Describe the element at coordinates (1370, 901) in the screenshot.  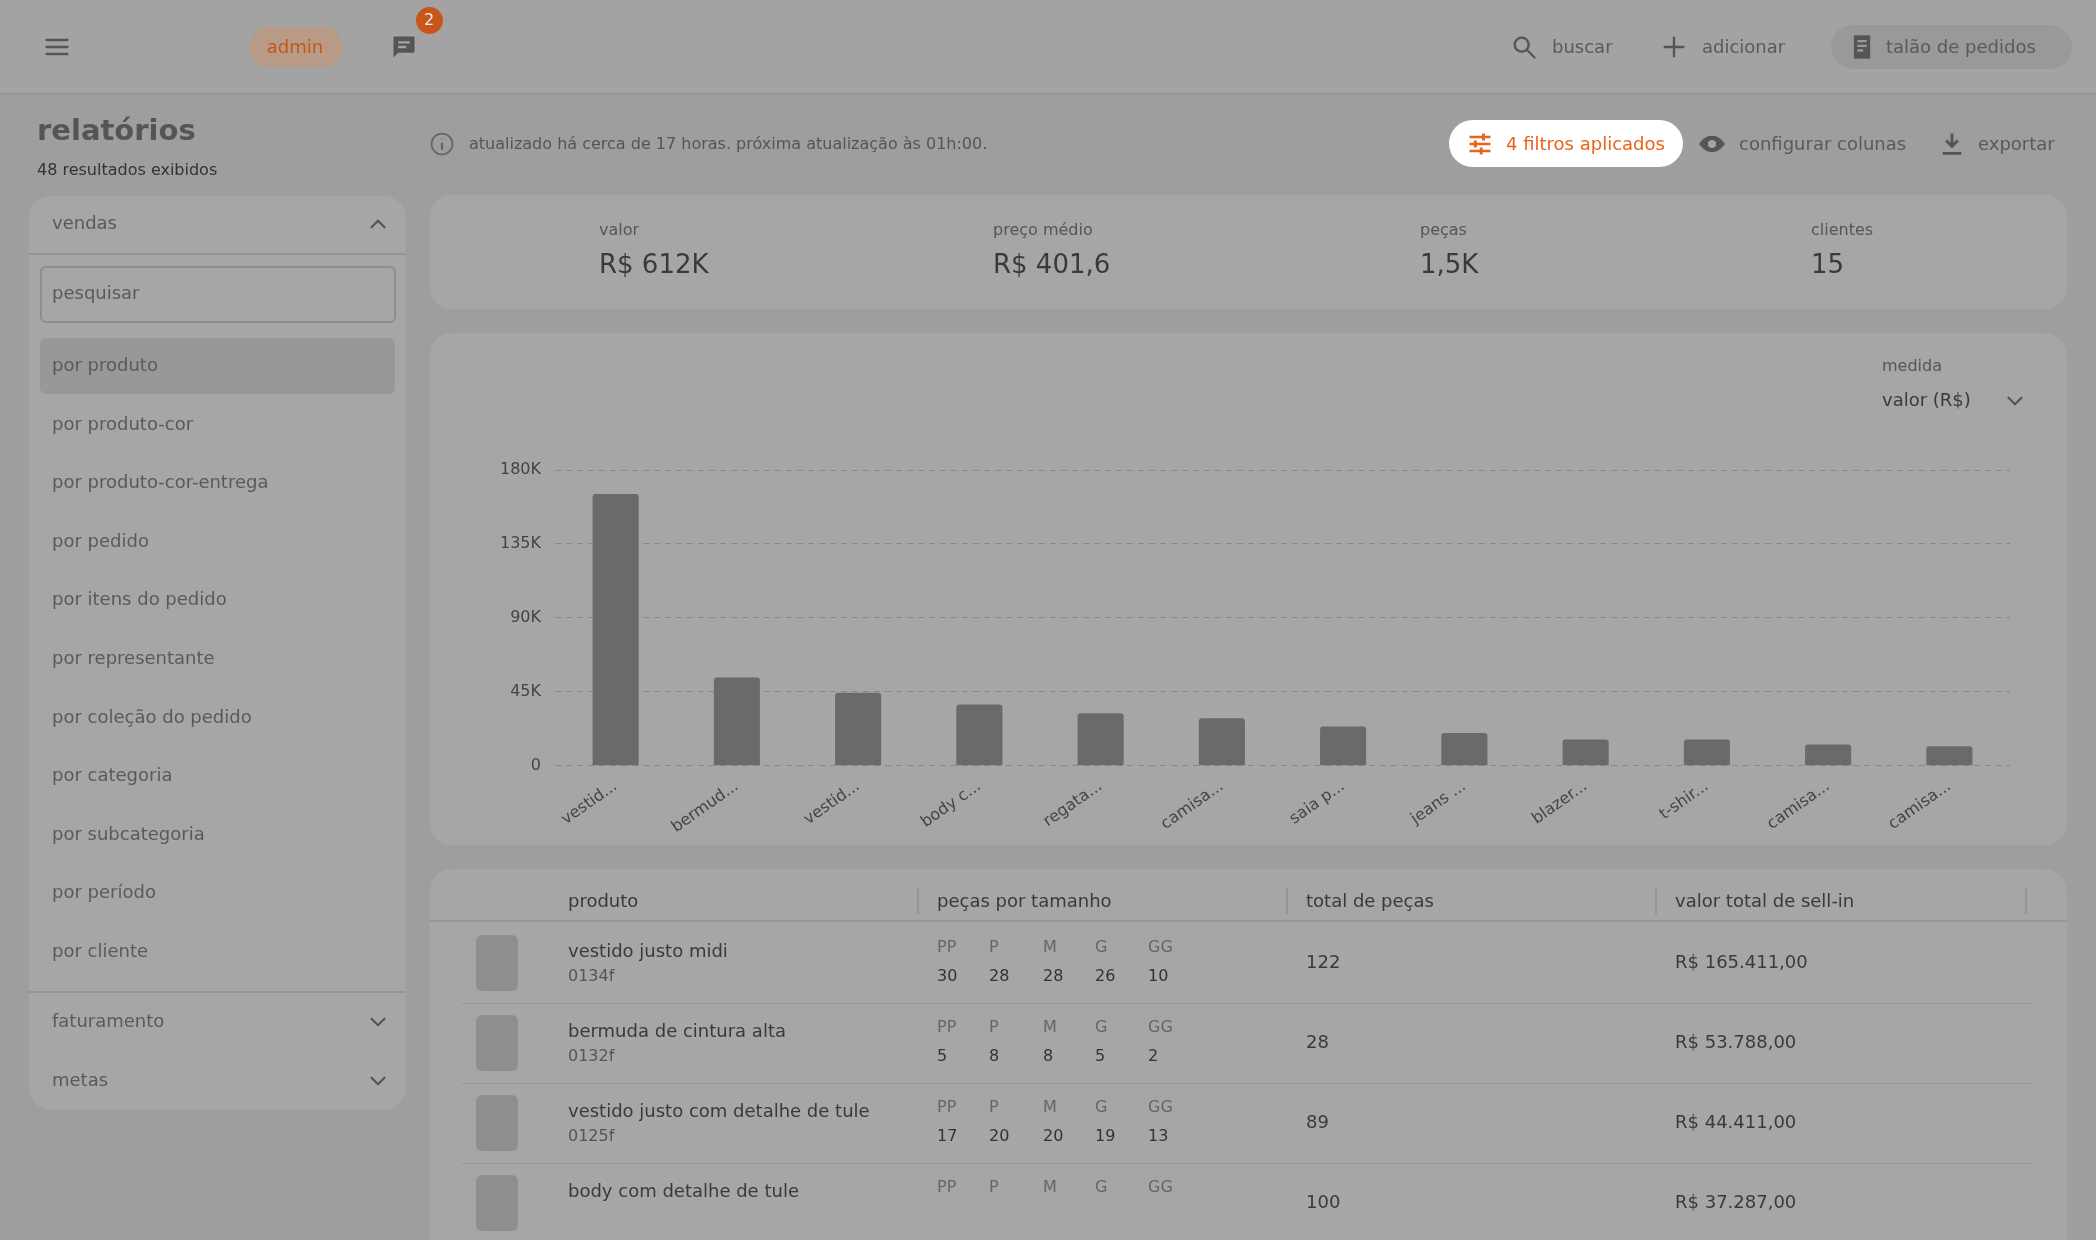
I see `text: total de peças` at that location.